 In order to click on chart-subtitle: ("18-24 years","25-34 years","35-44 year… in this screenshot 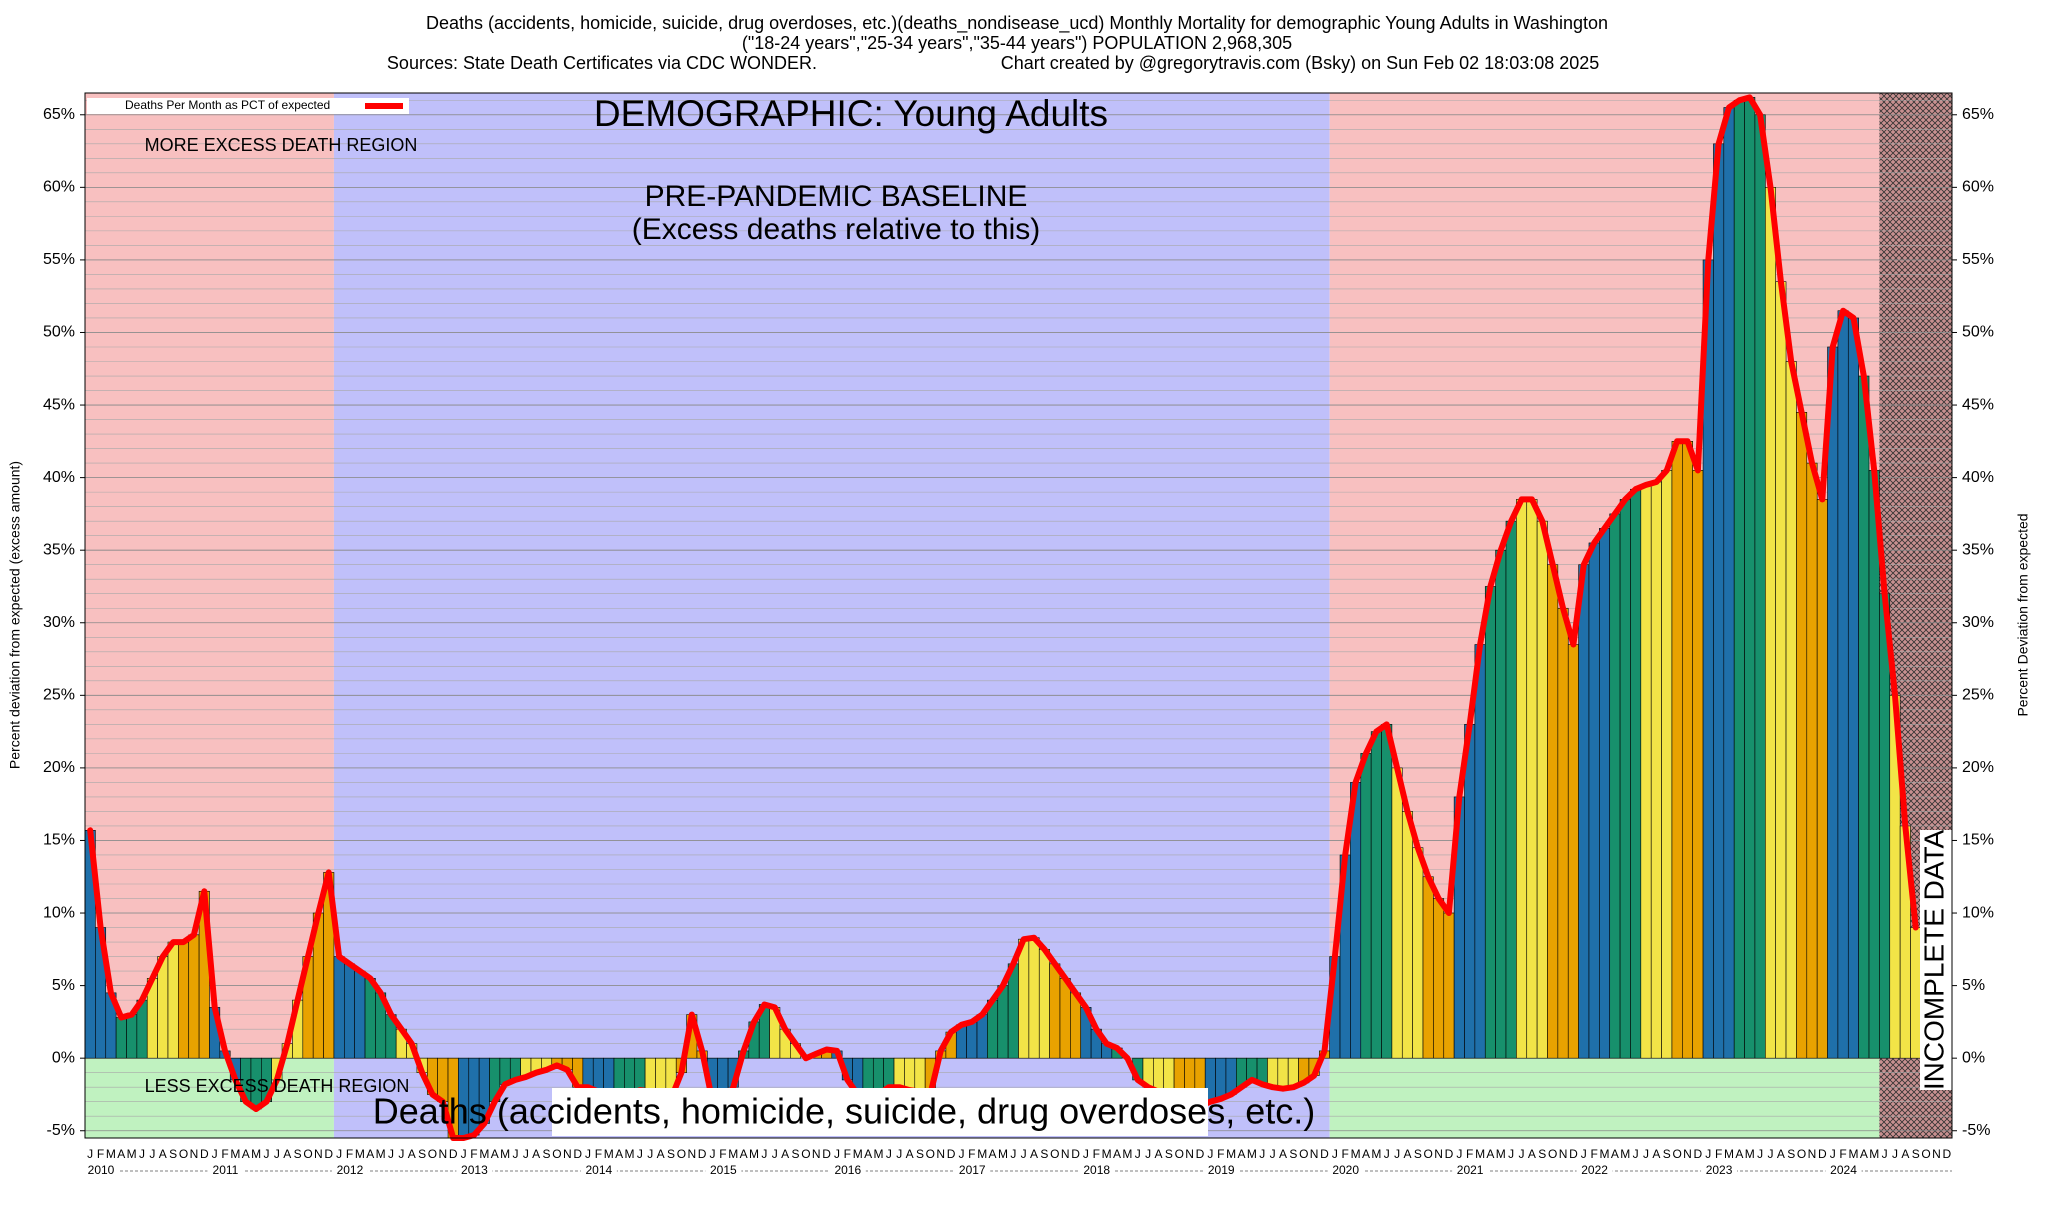, I will do `click(1017, 43)`.